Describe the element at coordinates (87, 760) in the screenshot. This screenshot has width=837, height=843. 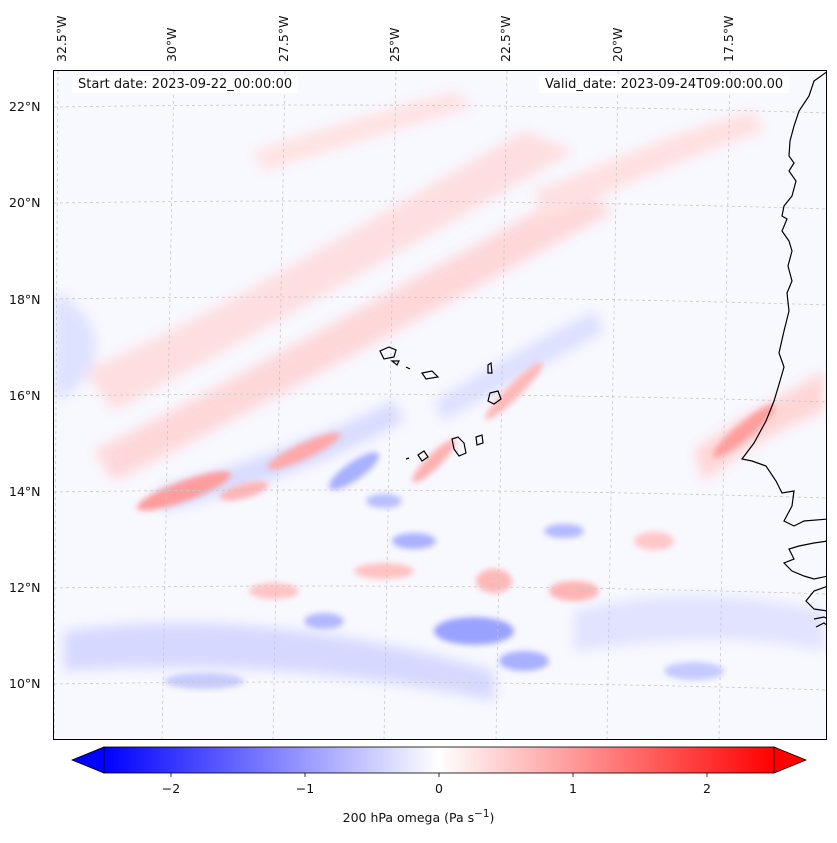
I see `colorbar-min-extend` at that location.